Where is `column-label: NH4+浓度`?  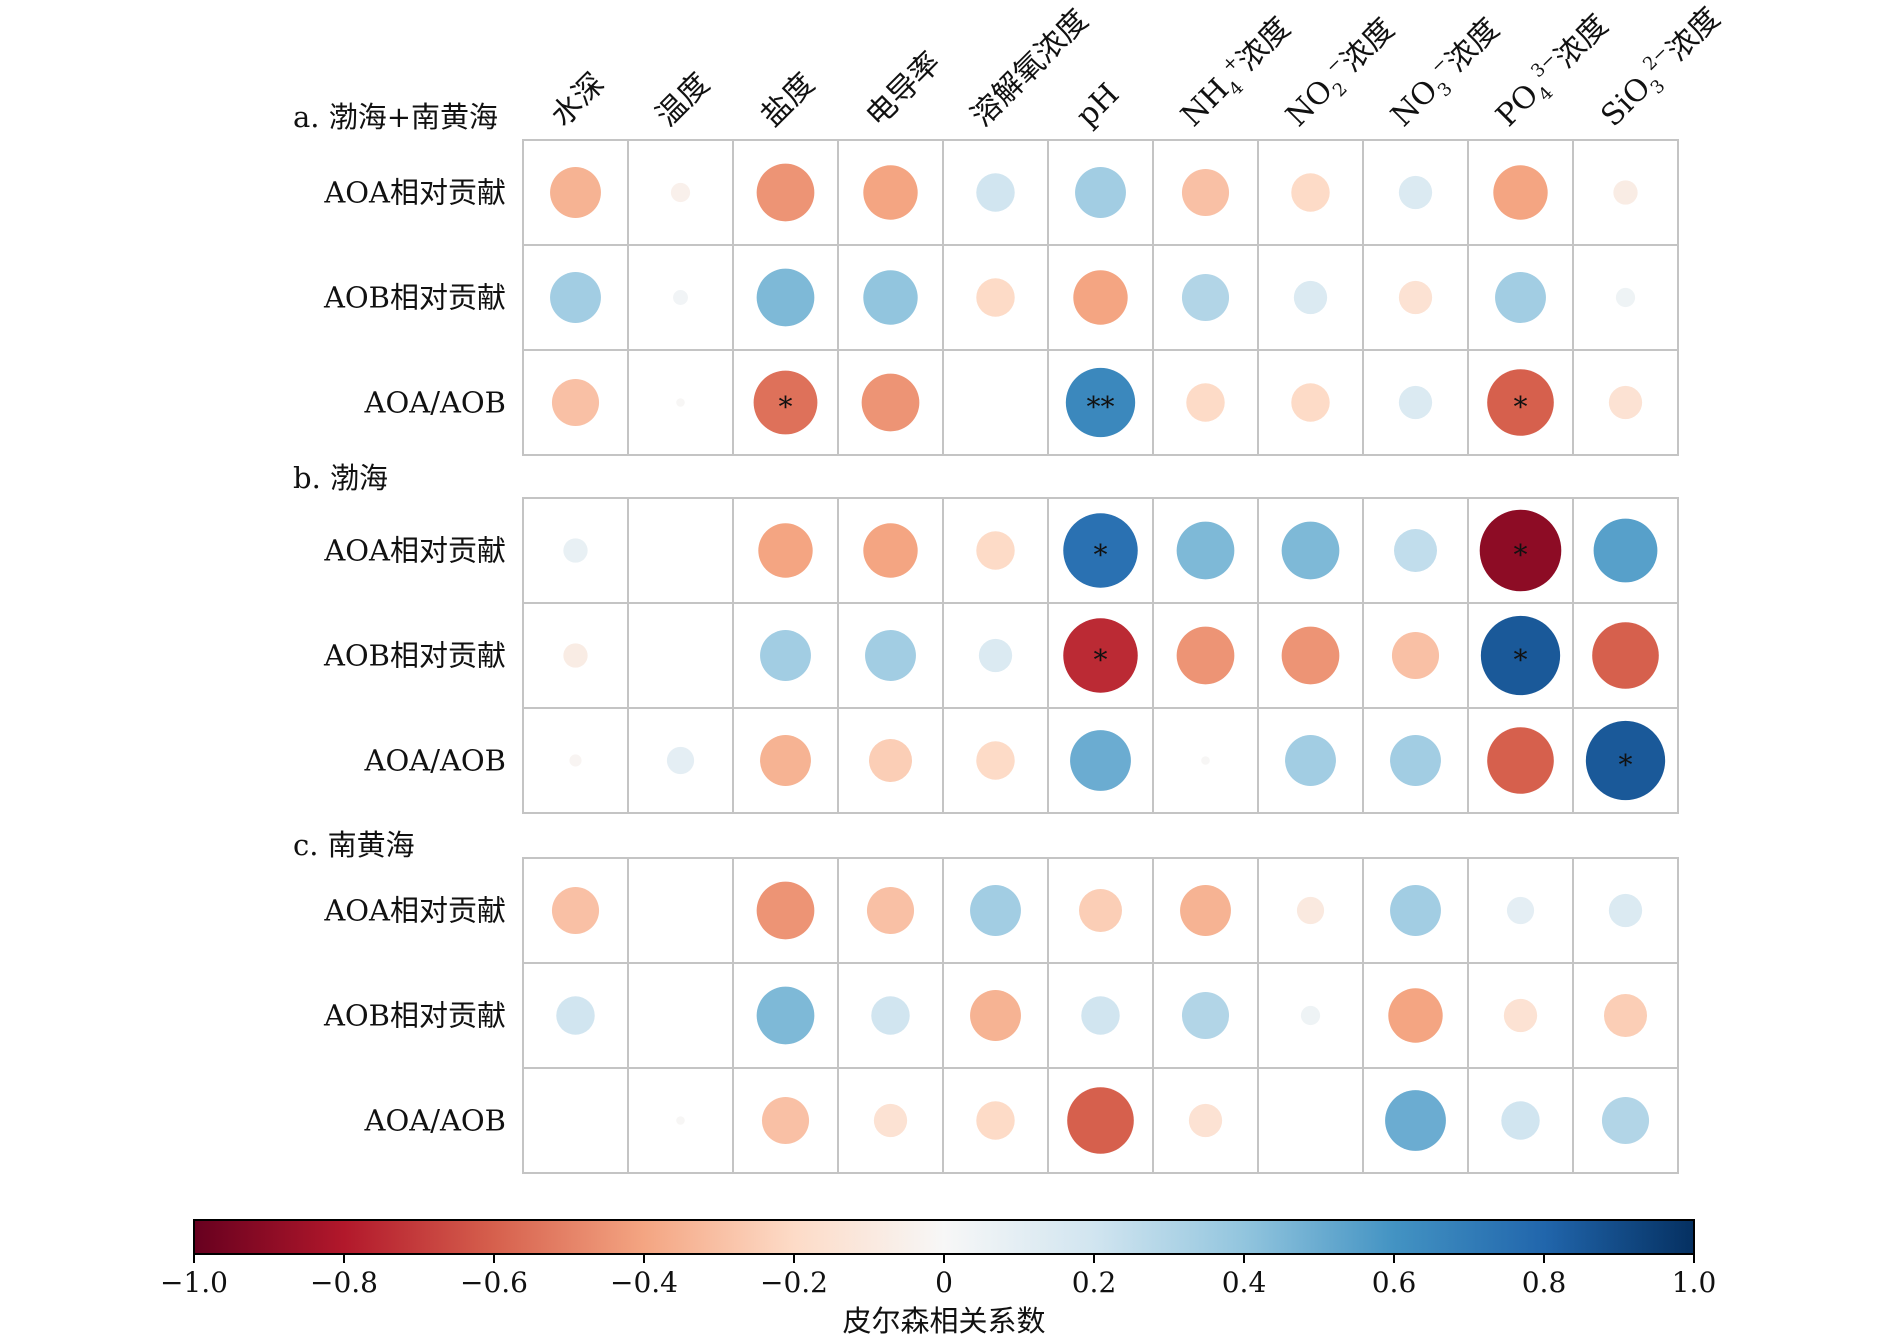
column-label: NH4+浓度 is located at coordinates (1236, 73).